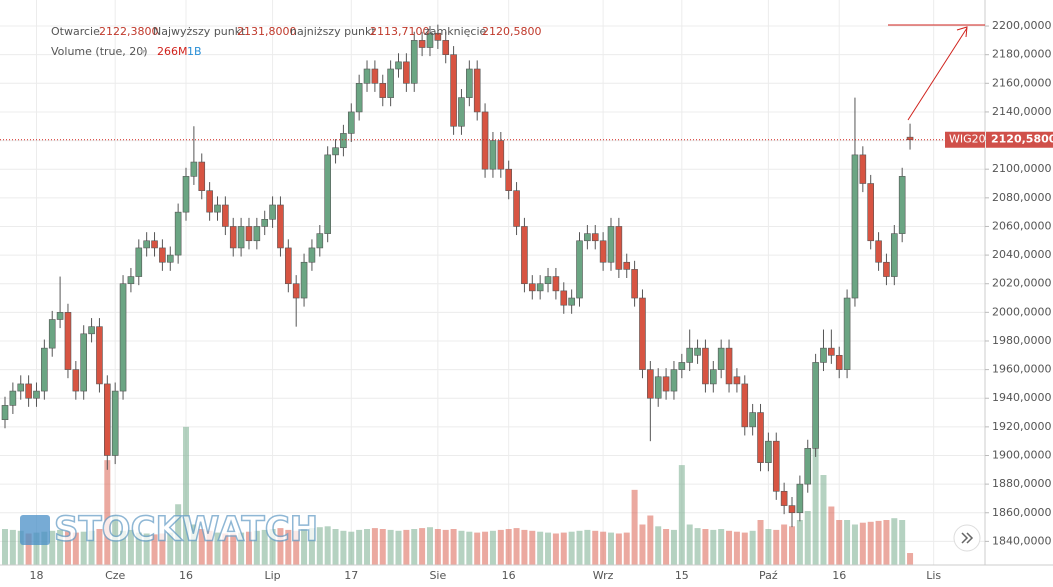 This screenshot has width=1053, height=587. Describe the element at coordinates (351, 575) in the screenshot. I see `x-tick-label: 17` at that location.